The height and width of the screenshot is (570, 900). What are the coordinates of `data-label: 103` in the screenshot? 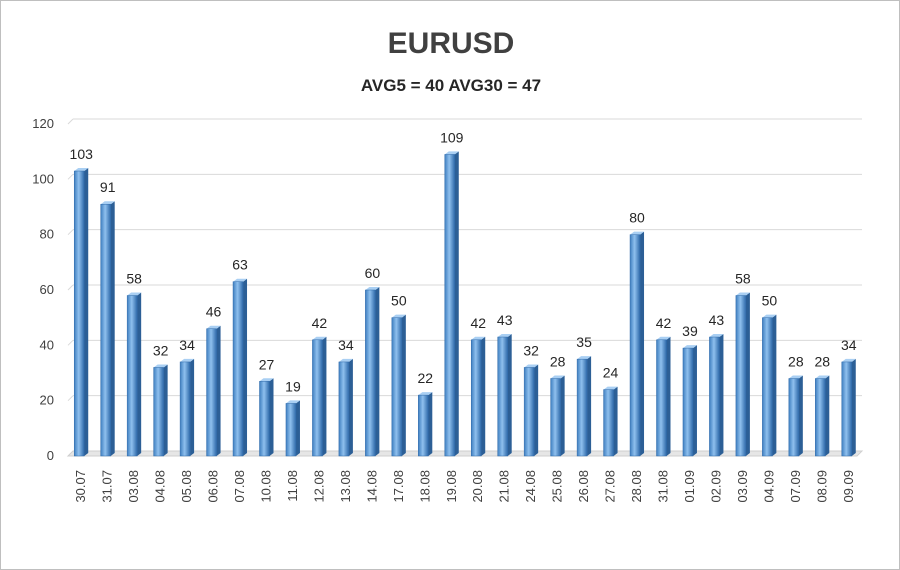 It's located at (82, 154).